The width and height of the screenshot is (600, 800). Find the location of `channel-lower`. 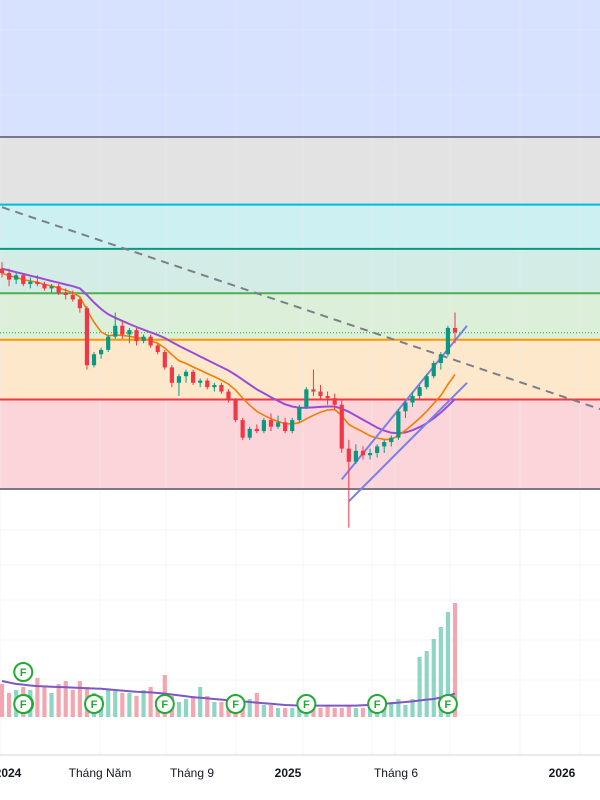

channel-lower is located at coordinates (408, 442).